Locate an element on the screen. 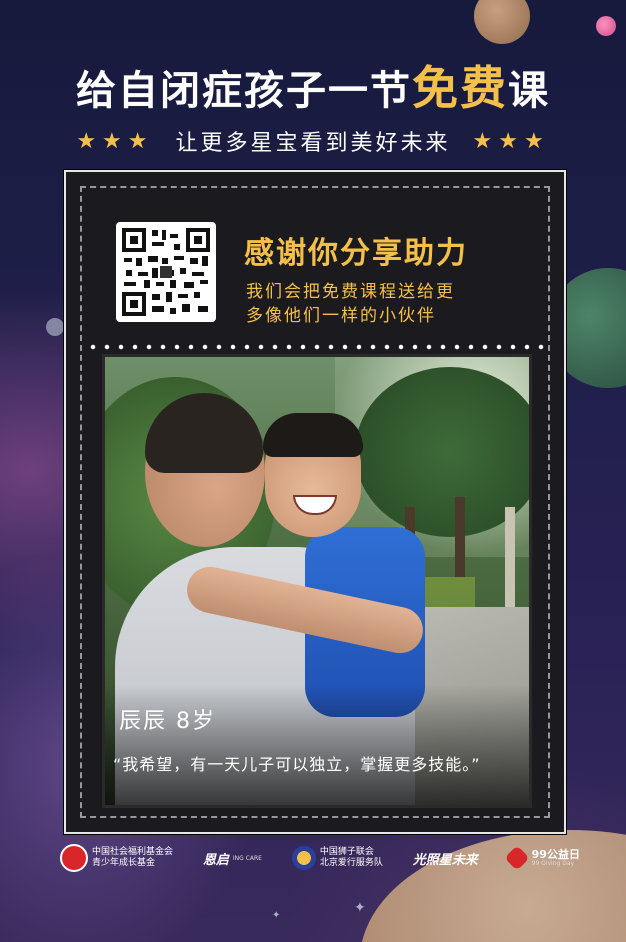 This screenshot has width=626, height=942. photo-pole is located at coordinates (510, 602).